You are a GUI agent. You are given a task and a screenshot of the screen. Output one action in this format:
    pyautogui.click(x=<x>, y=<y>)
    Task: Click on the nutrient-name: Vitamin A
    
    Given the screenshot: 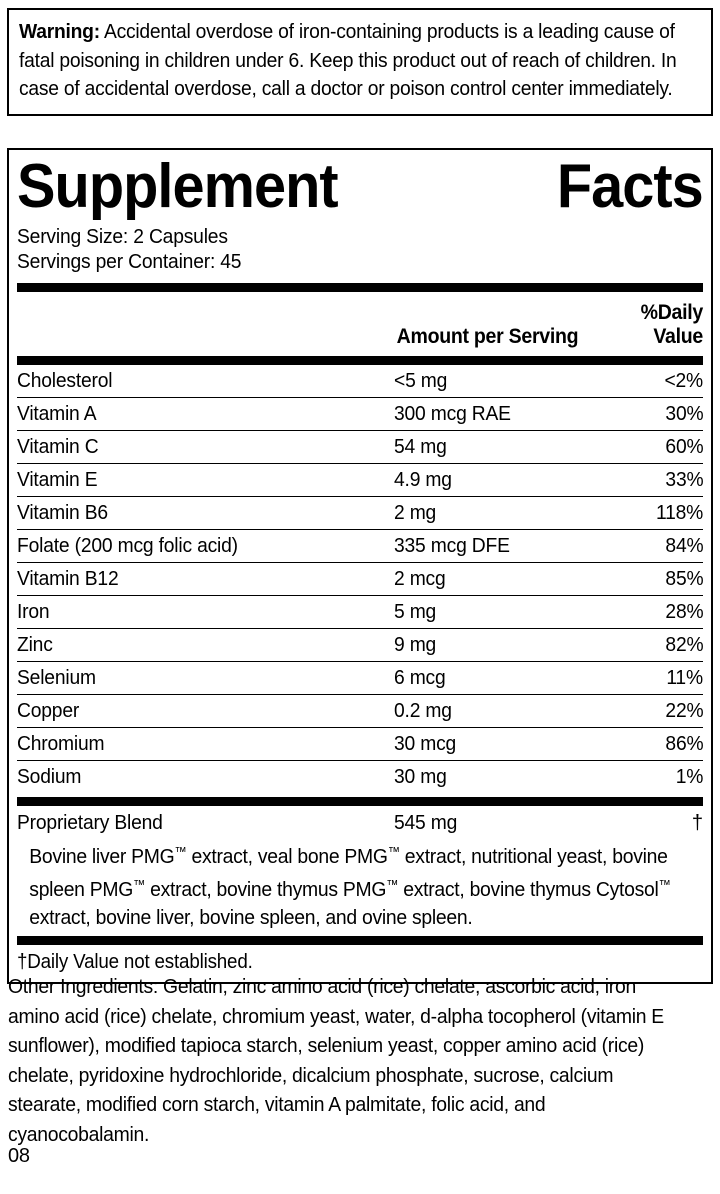 What is the action you would take?
    pyautogui.click(x=199, y=414)
    